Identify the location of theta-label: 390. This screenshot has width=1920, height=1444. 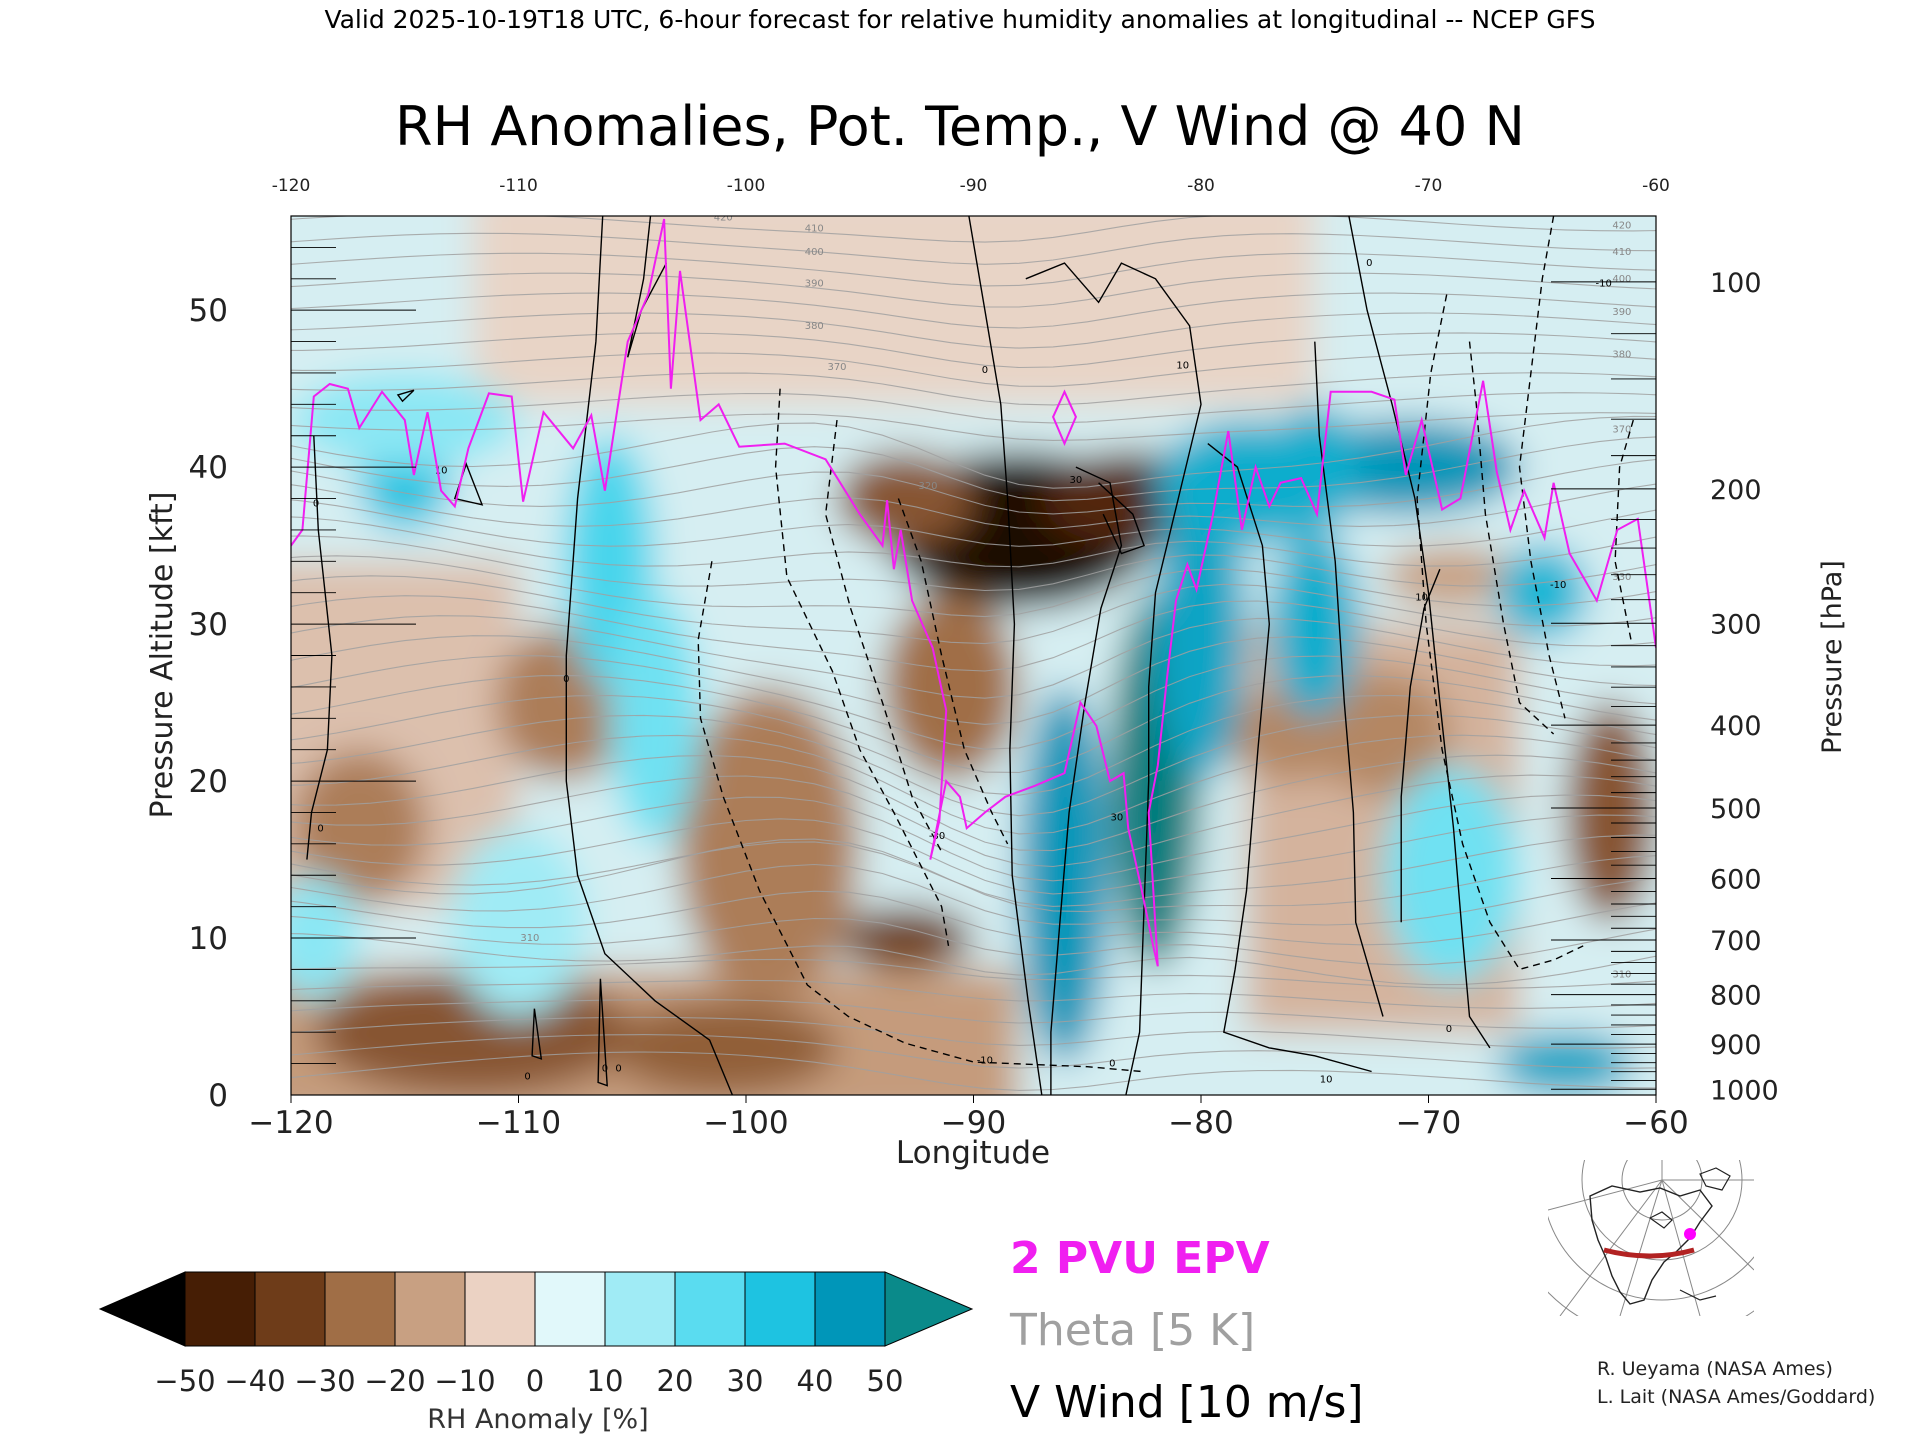
(1621, 312).